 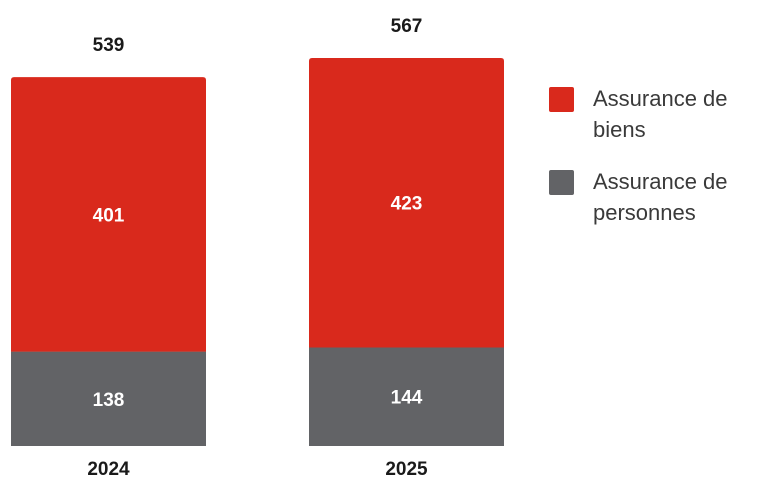 I want to click on bar-2025-assurance-de-biens-value-label: 423, so click(x=407, y=204).